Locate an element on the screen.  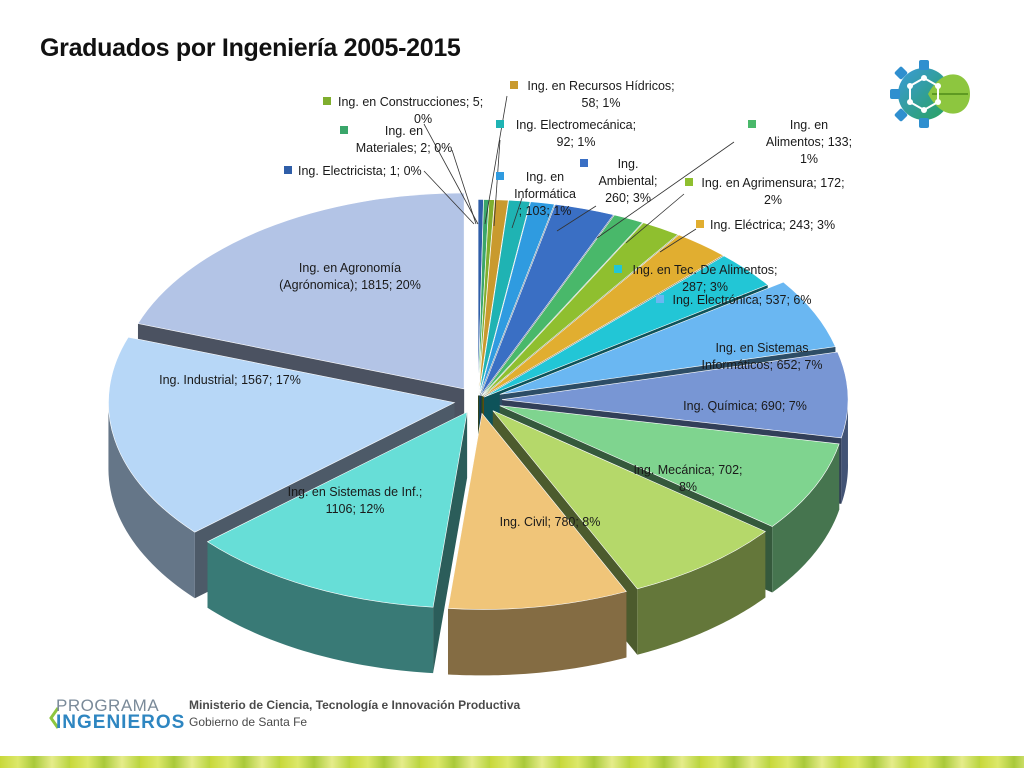
leader-lines is located at coordinates (579, 174).